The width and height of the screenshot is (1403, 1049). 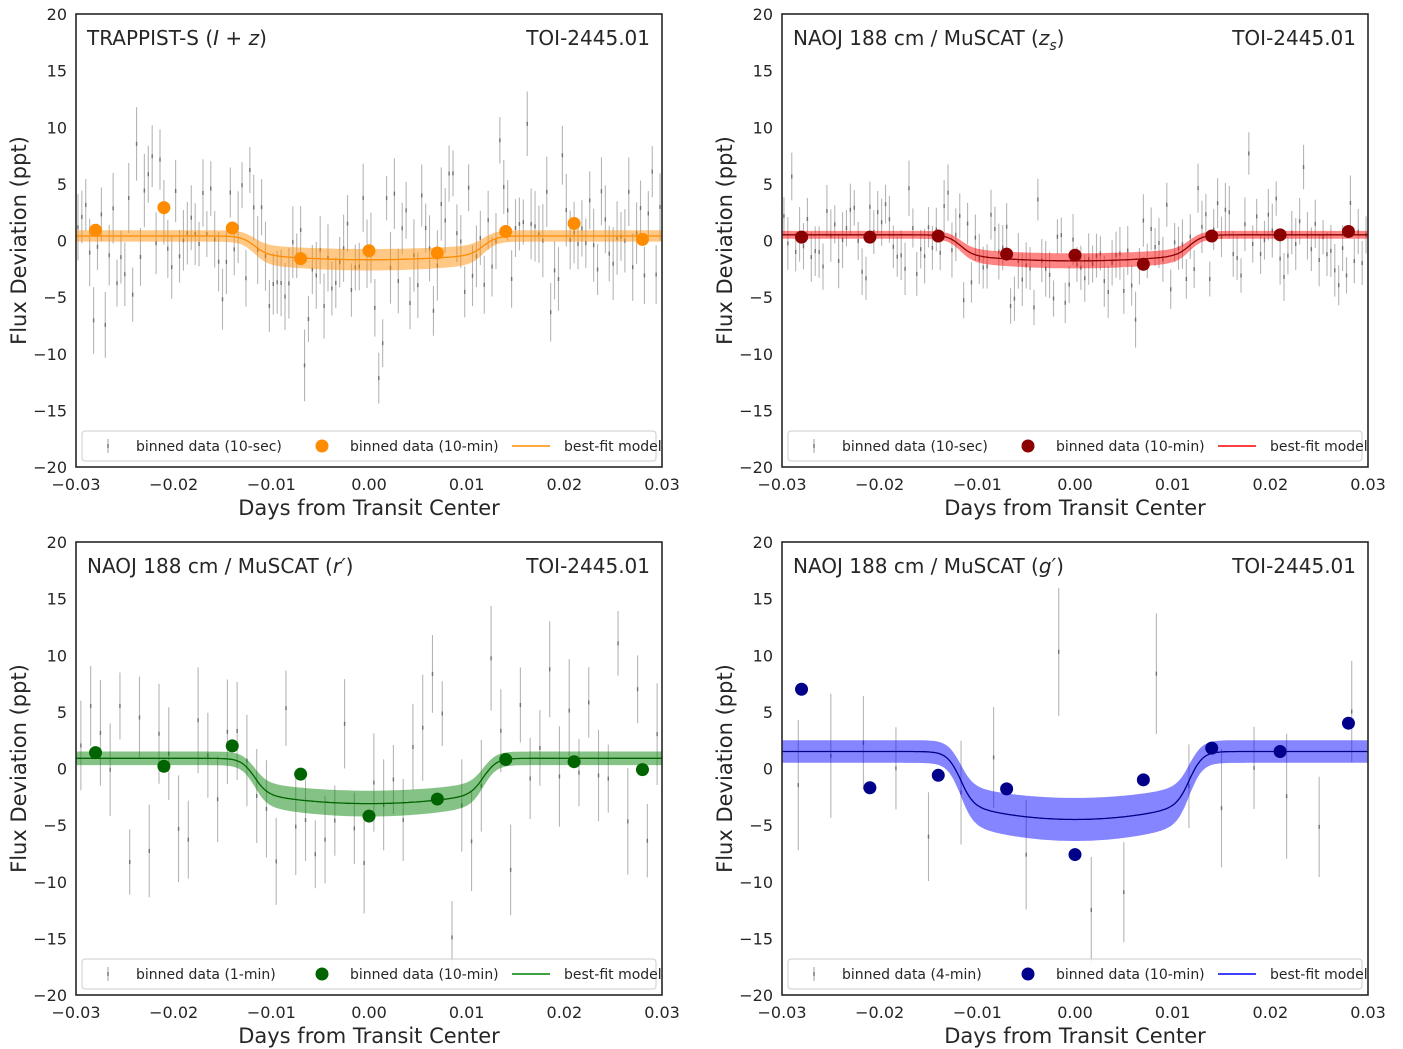 I want to click on x-tick-label: 0.03, so click(x=1368, y=484).